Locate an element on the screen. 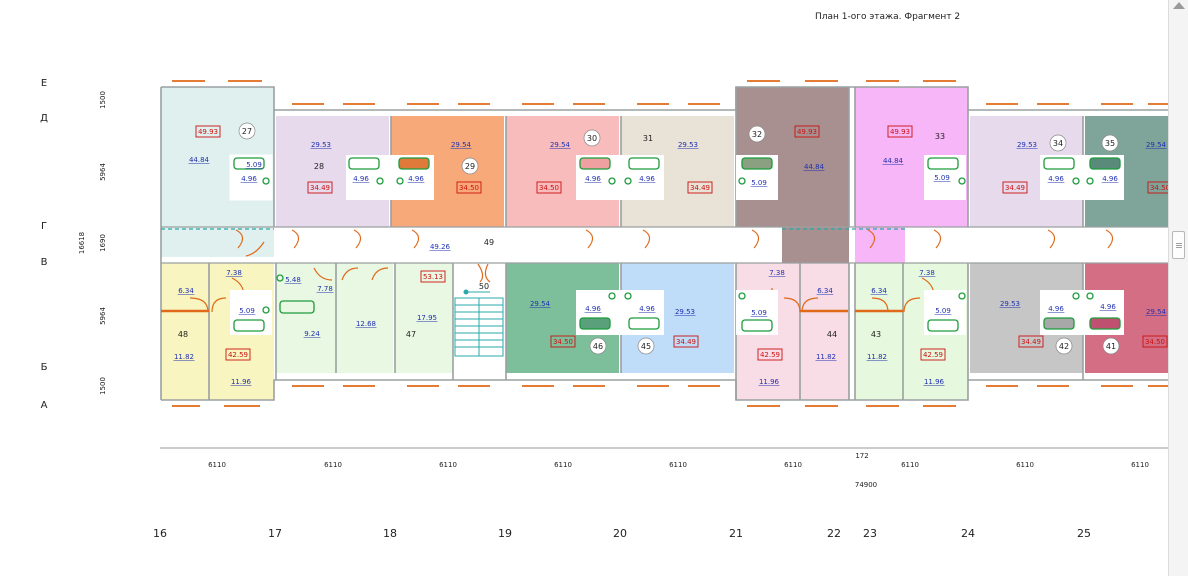 The height and width of the screenshot is (576, 1188). apartment-number: 44 is located at coordinates (832, 334).